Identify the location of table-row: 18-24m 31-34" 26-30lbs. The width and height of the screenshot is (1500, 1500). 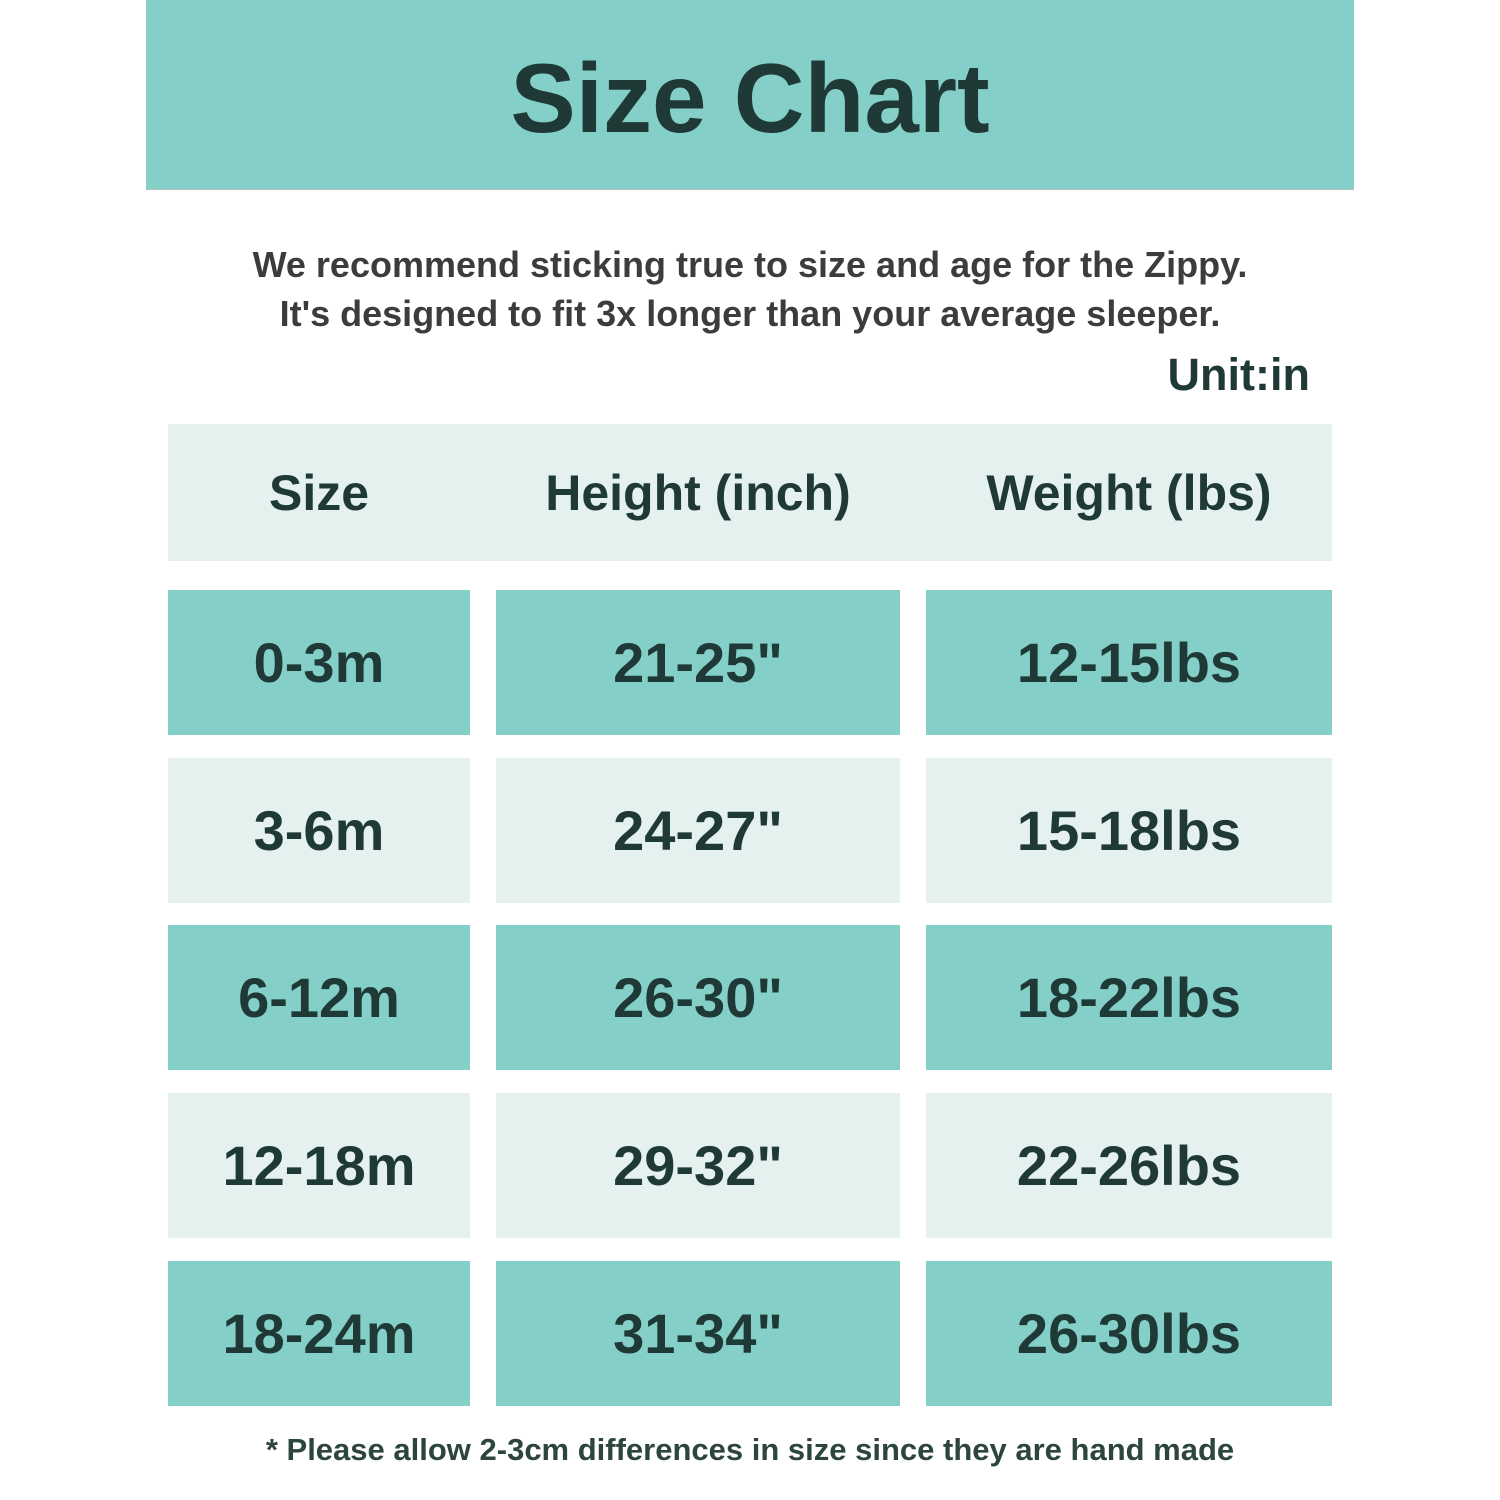
(750, 1333).